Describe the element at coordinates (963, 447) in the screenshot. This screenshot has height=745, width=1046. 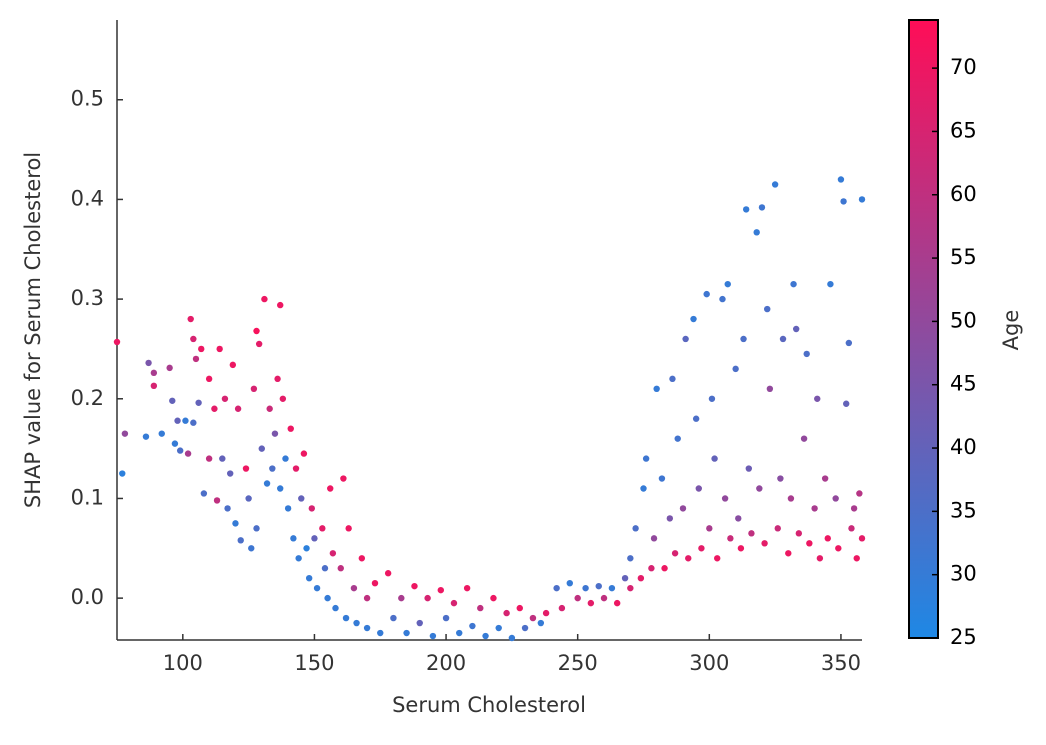
I see `colorbar-tick-label: 40` at that location.